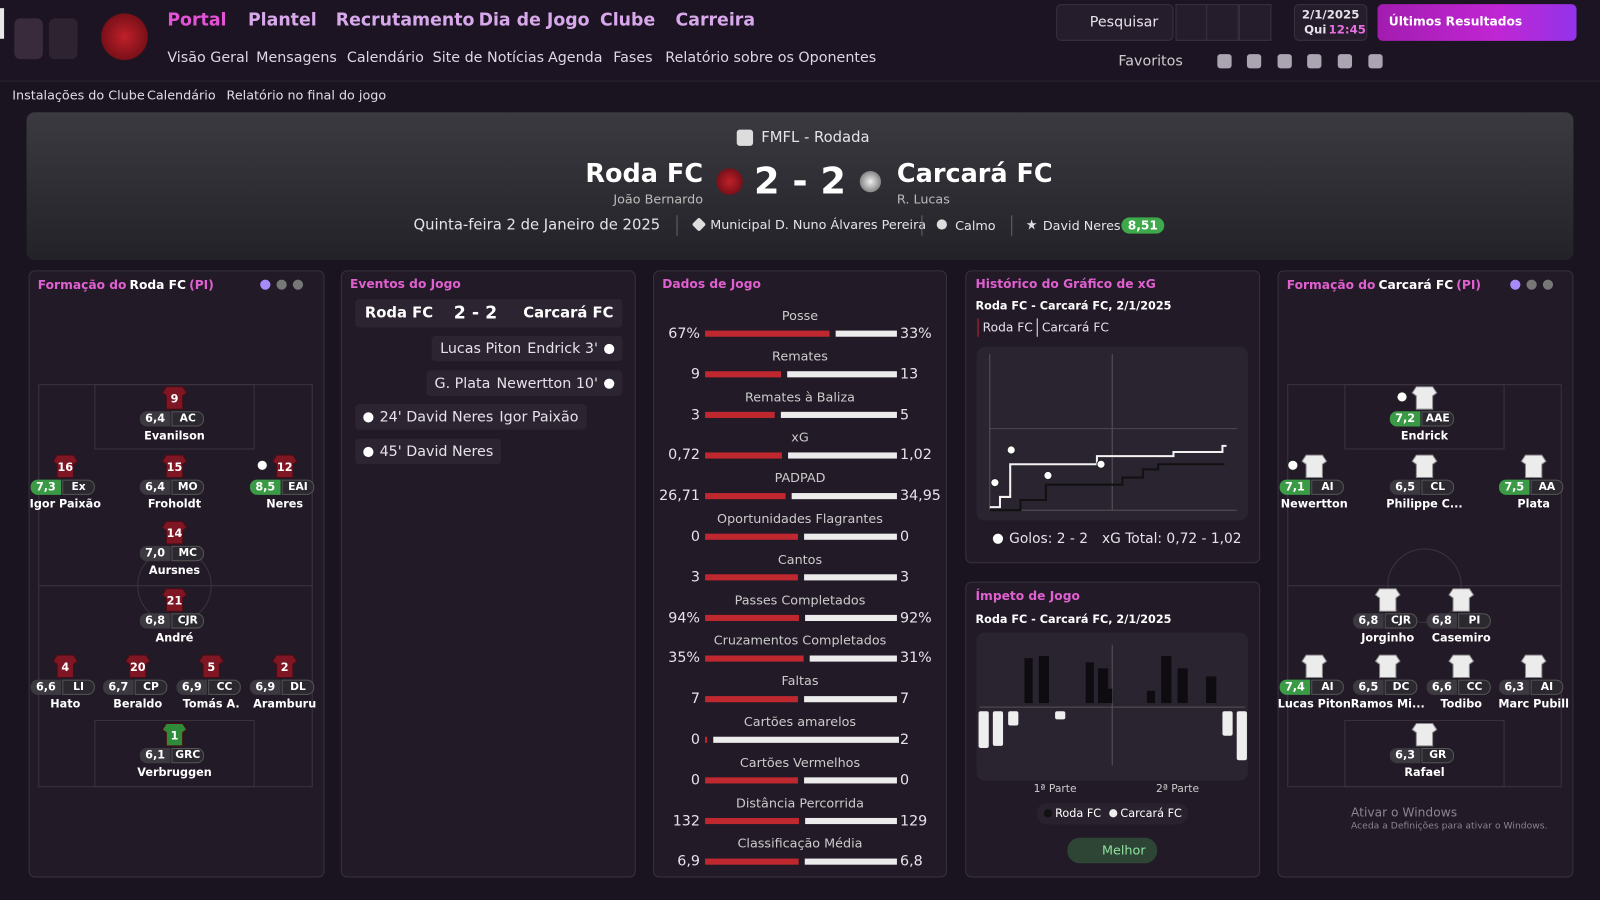  I want to click on shirt-number: 16, so click(65, 467).